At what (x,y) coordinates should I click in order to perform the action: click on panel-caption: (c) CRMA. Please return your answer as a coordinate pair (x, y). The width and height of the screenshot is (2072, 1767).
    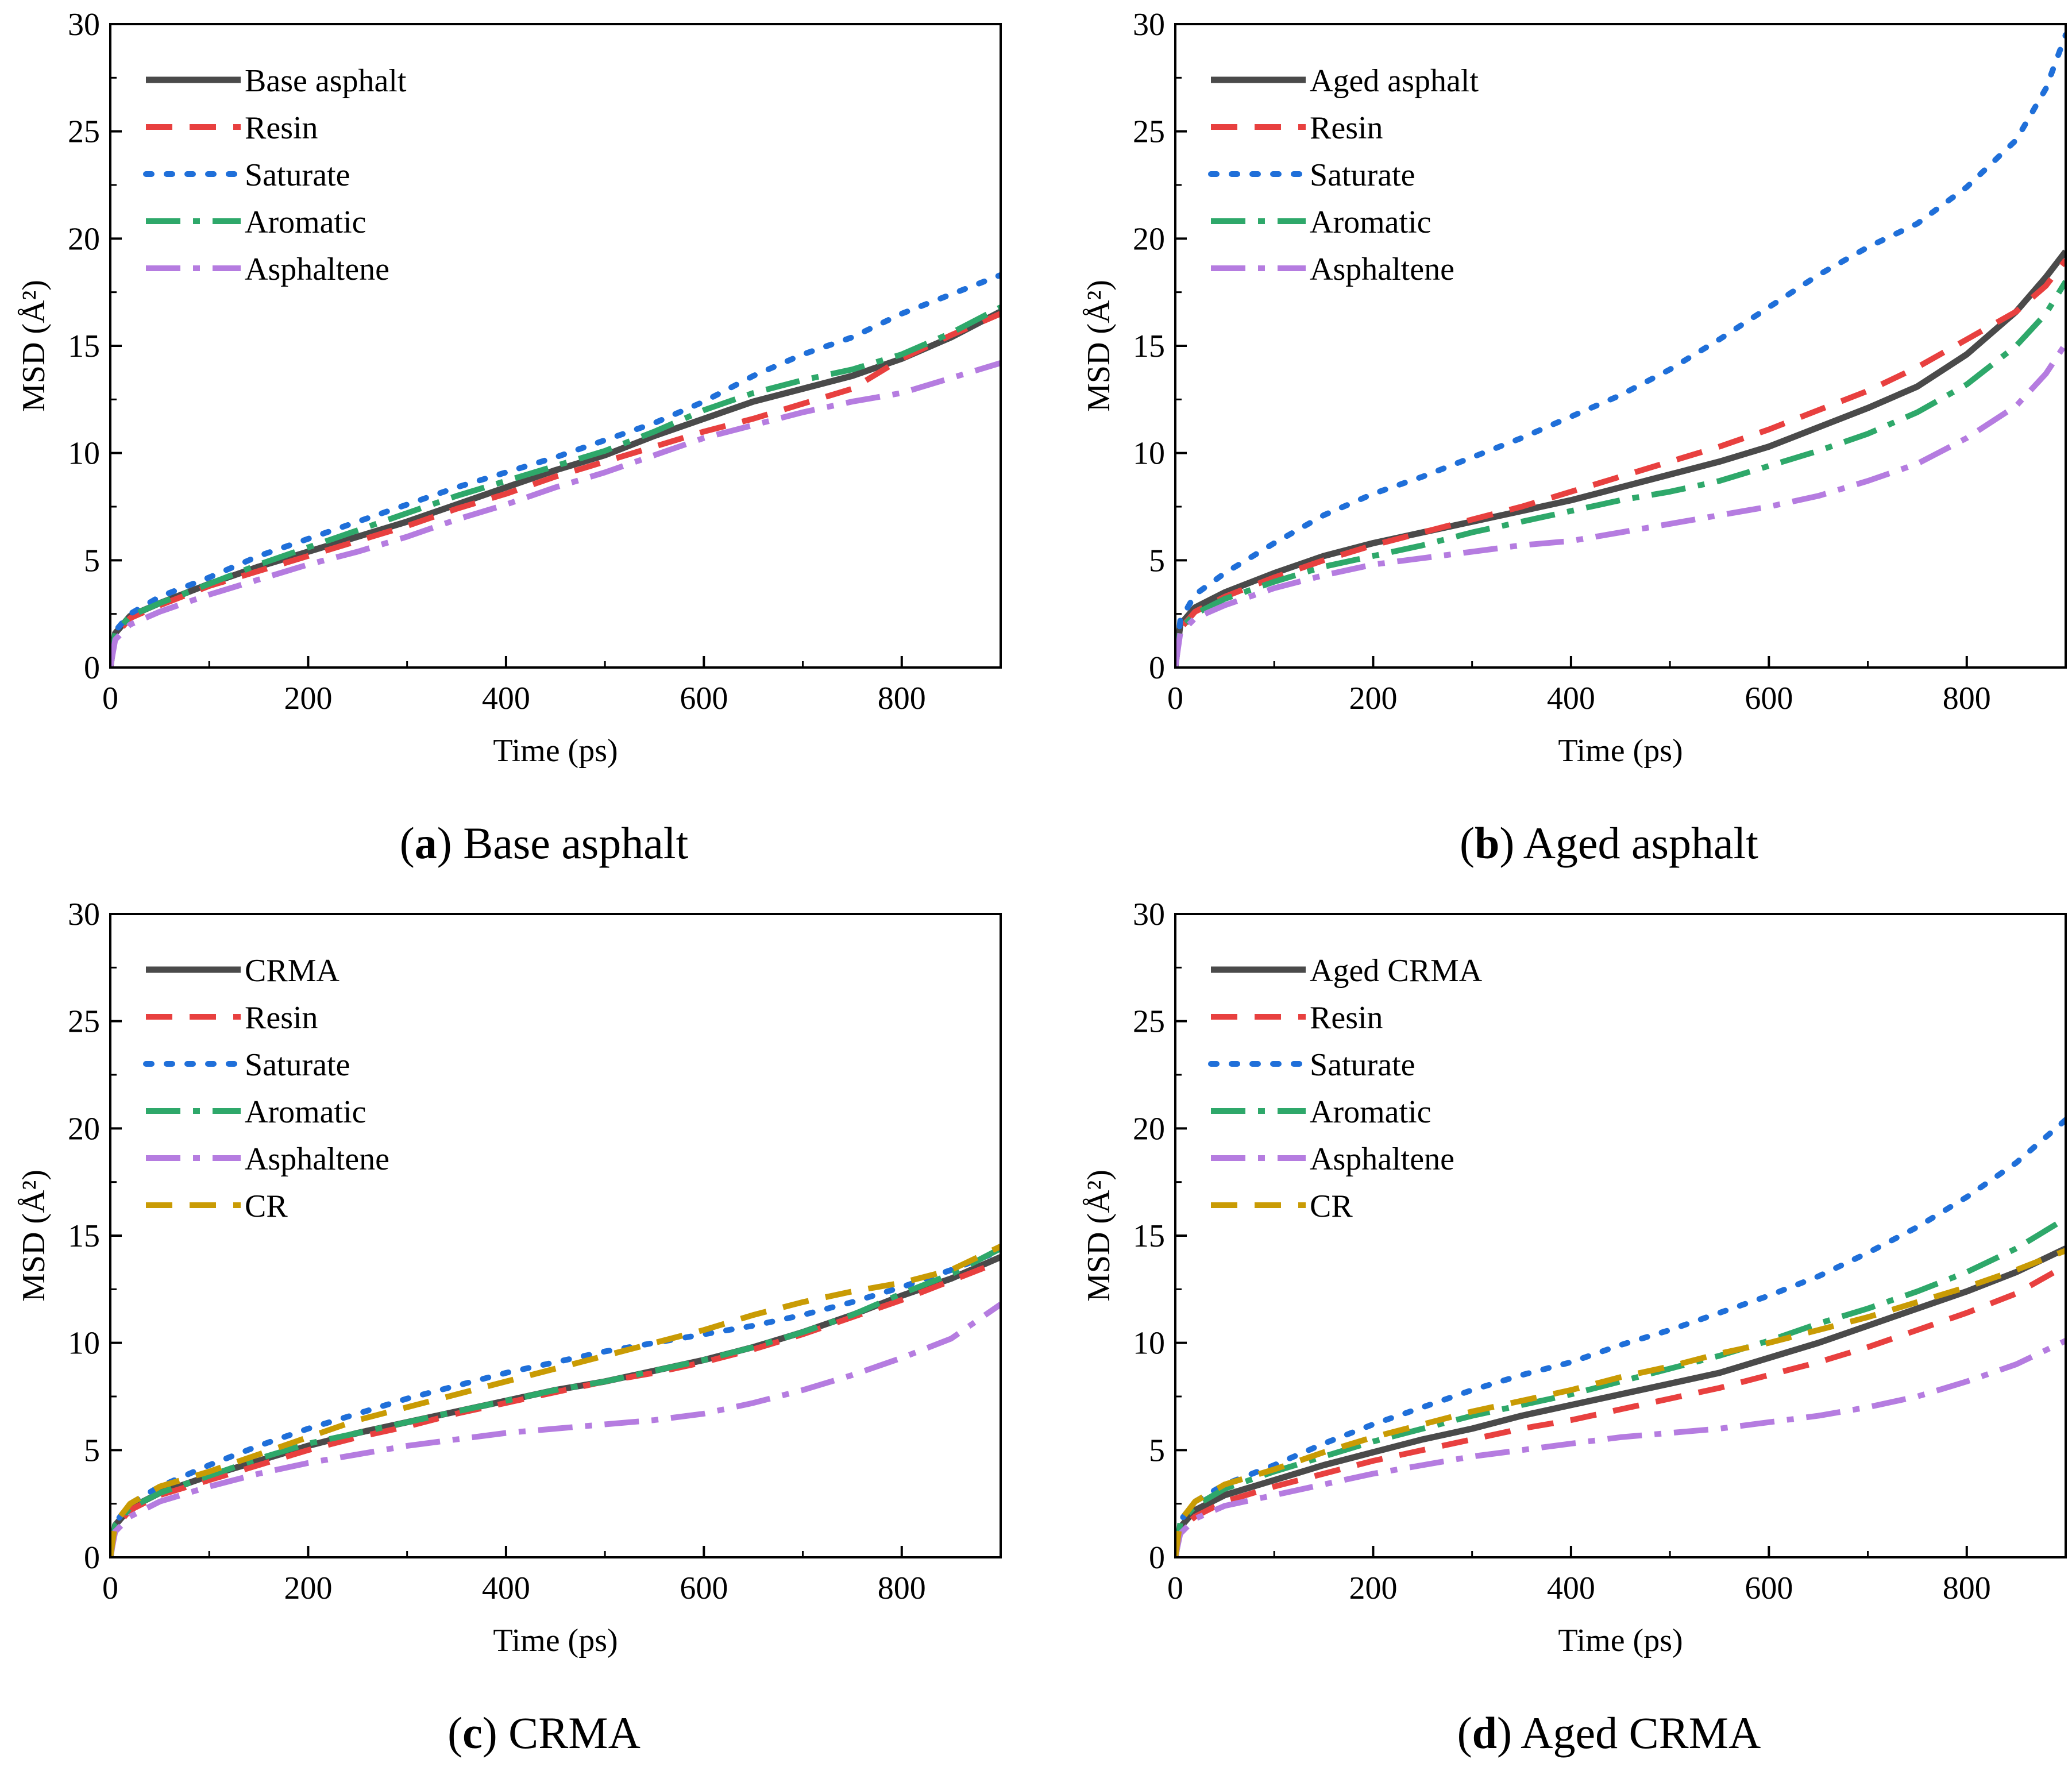
    Looking at the image, I should click on (543, 1733).